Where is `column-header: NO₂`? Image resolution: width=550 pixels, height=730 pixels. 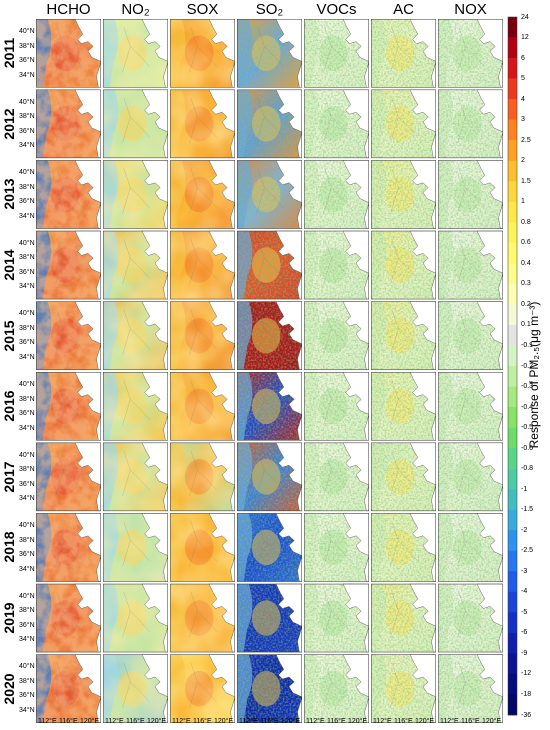
column-header: NO₂ is located at coordinates (135, 9).